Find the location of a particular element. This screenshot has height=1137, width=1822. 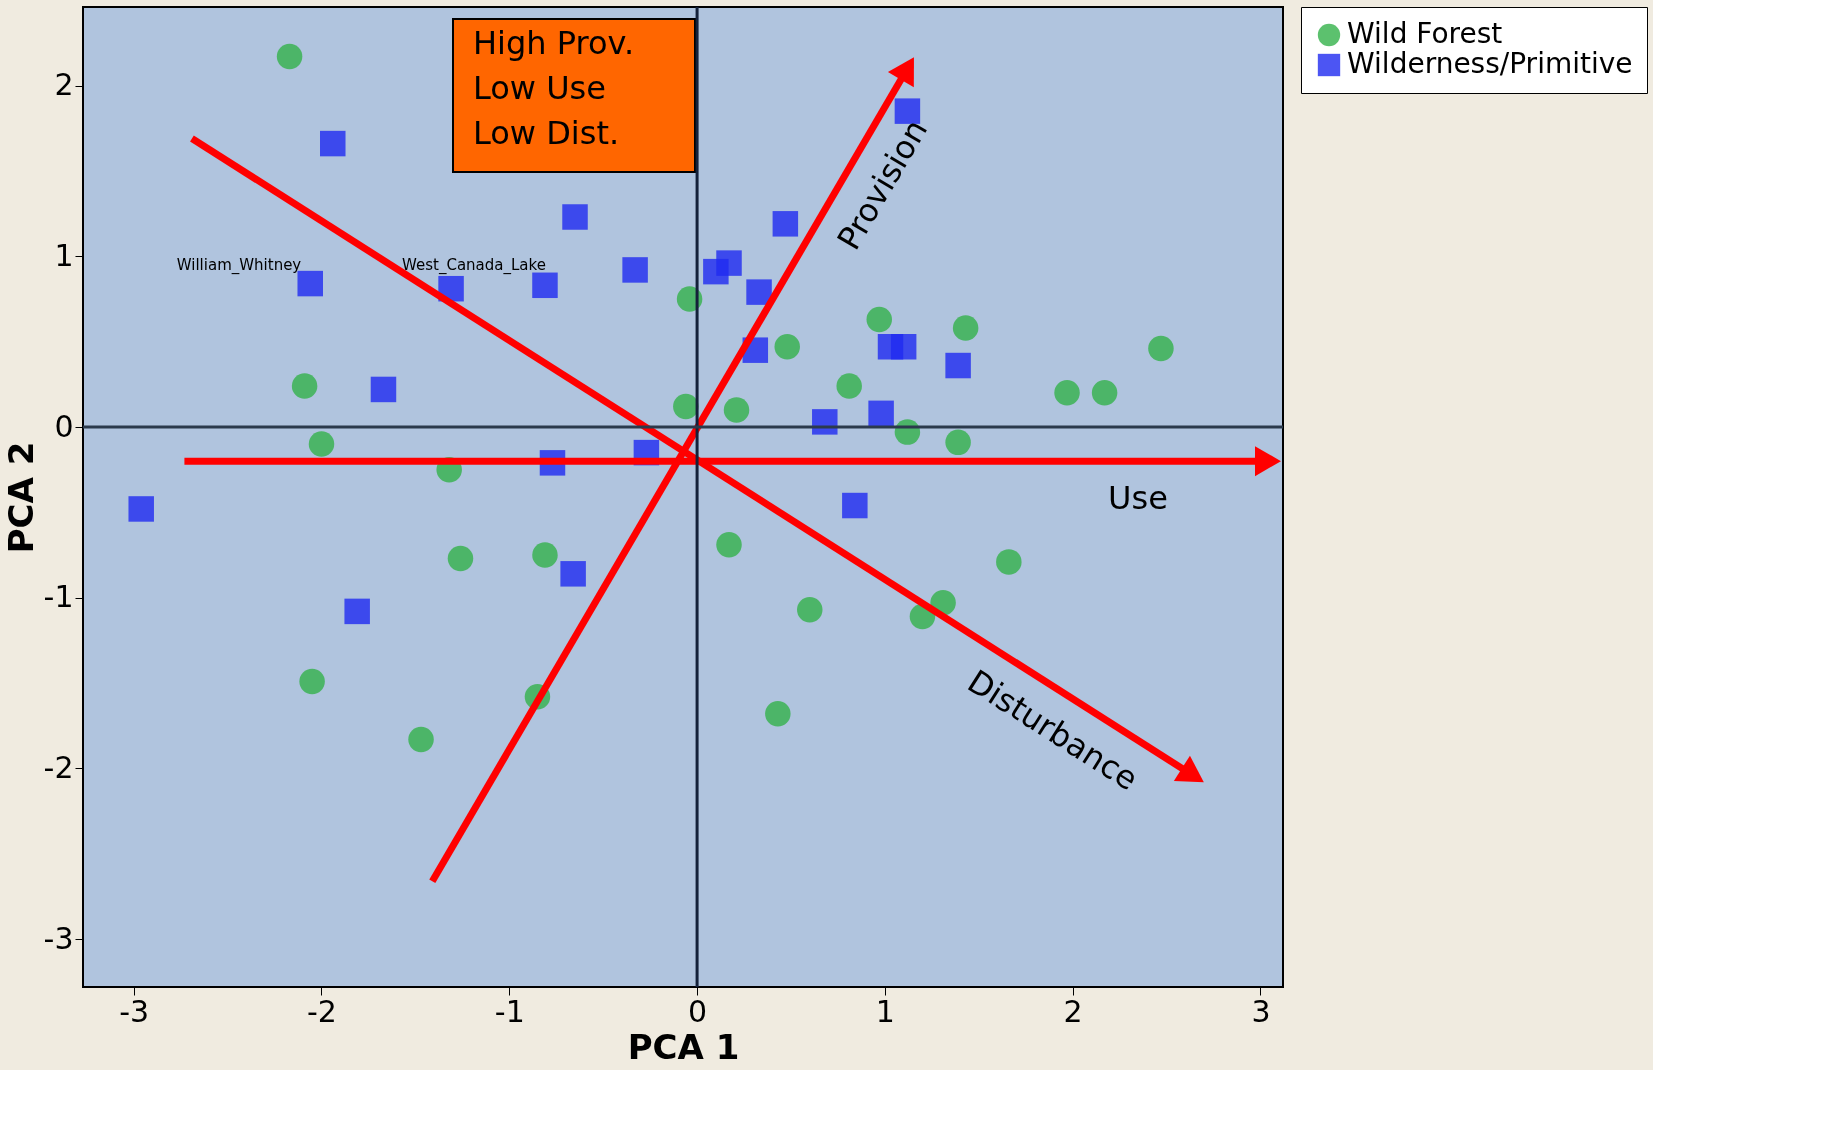

x-tick-label: -1 is located at coordinates (509, 1011).